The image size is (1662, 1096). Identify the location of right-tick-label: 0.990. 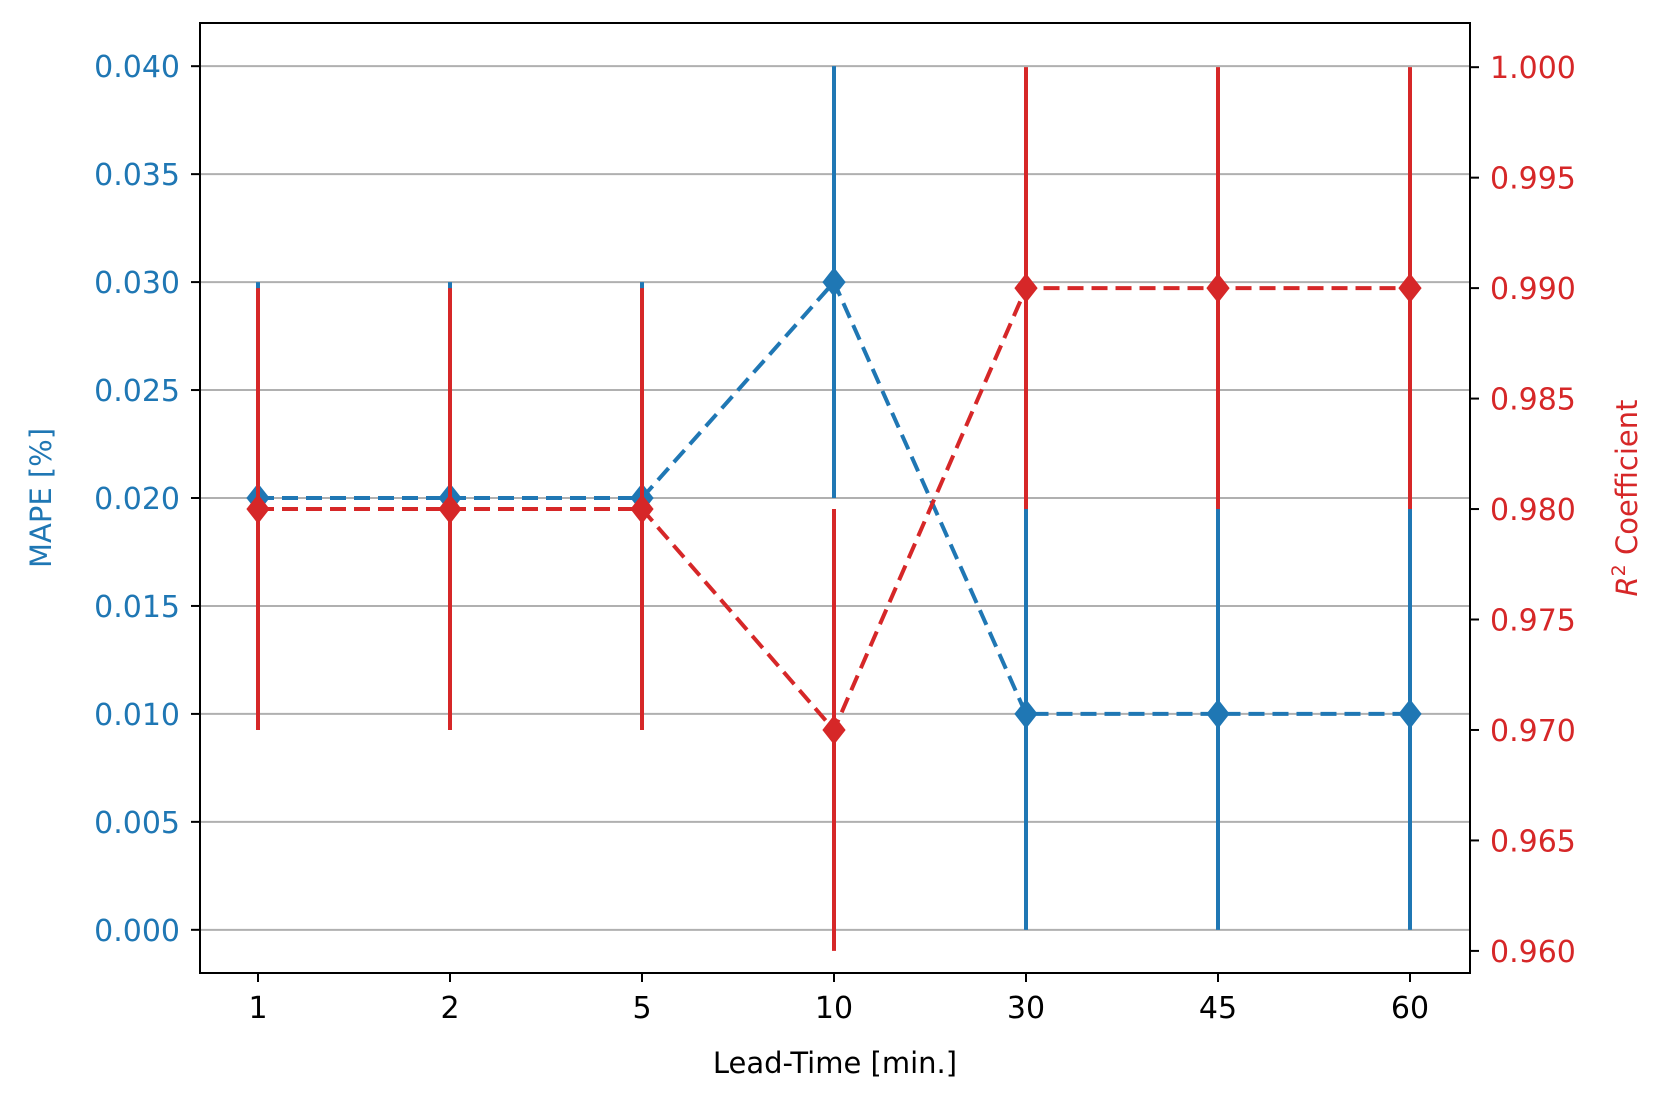
(1533, 289).